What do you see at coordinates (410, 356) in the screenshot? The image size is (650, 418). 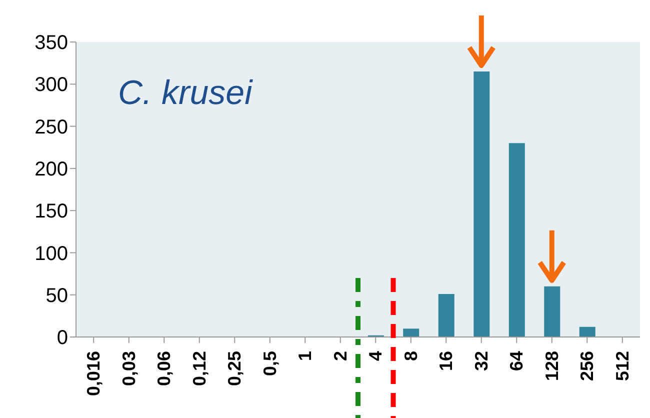 I see `x-tick-label: 8` at bounding box center [410, 356].